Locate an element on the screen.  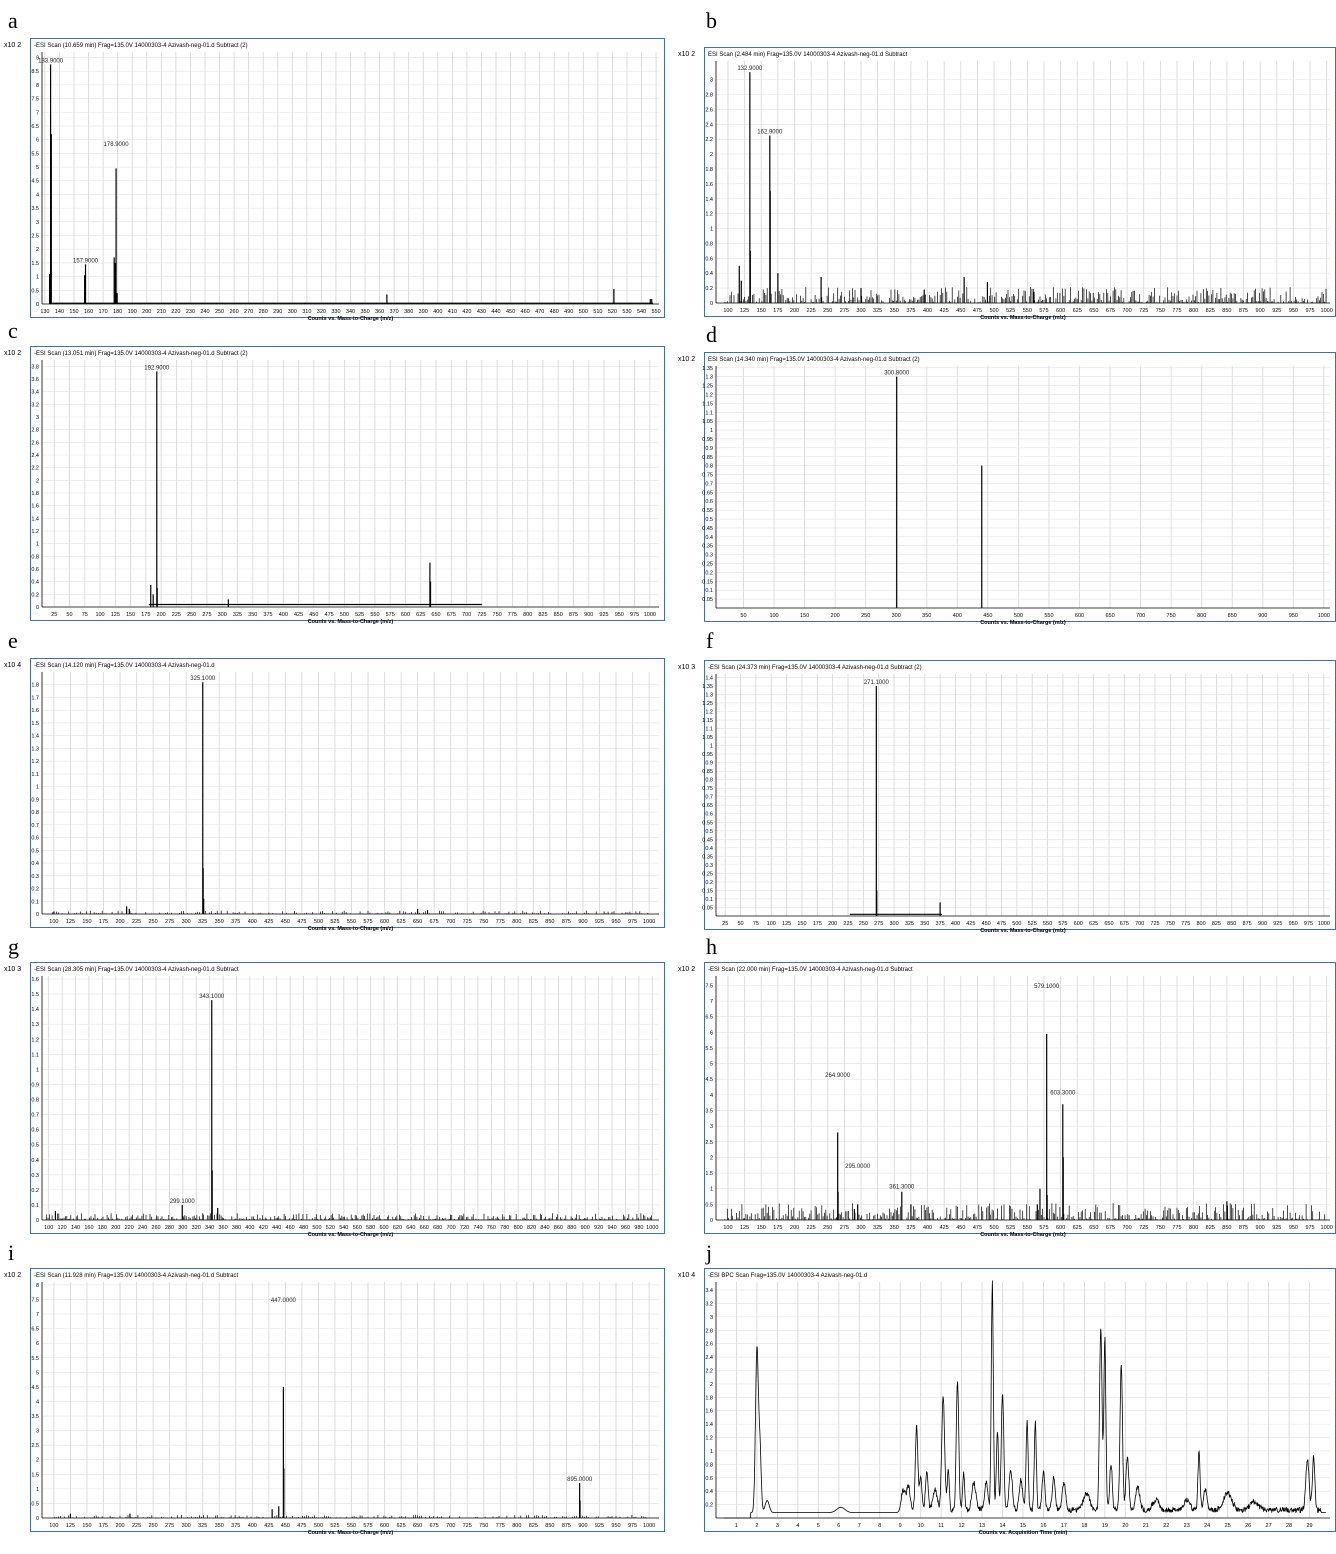
y-tick-label: 7.5 is located at coordinates (35, 1300).